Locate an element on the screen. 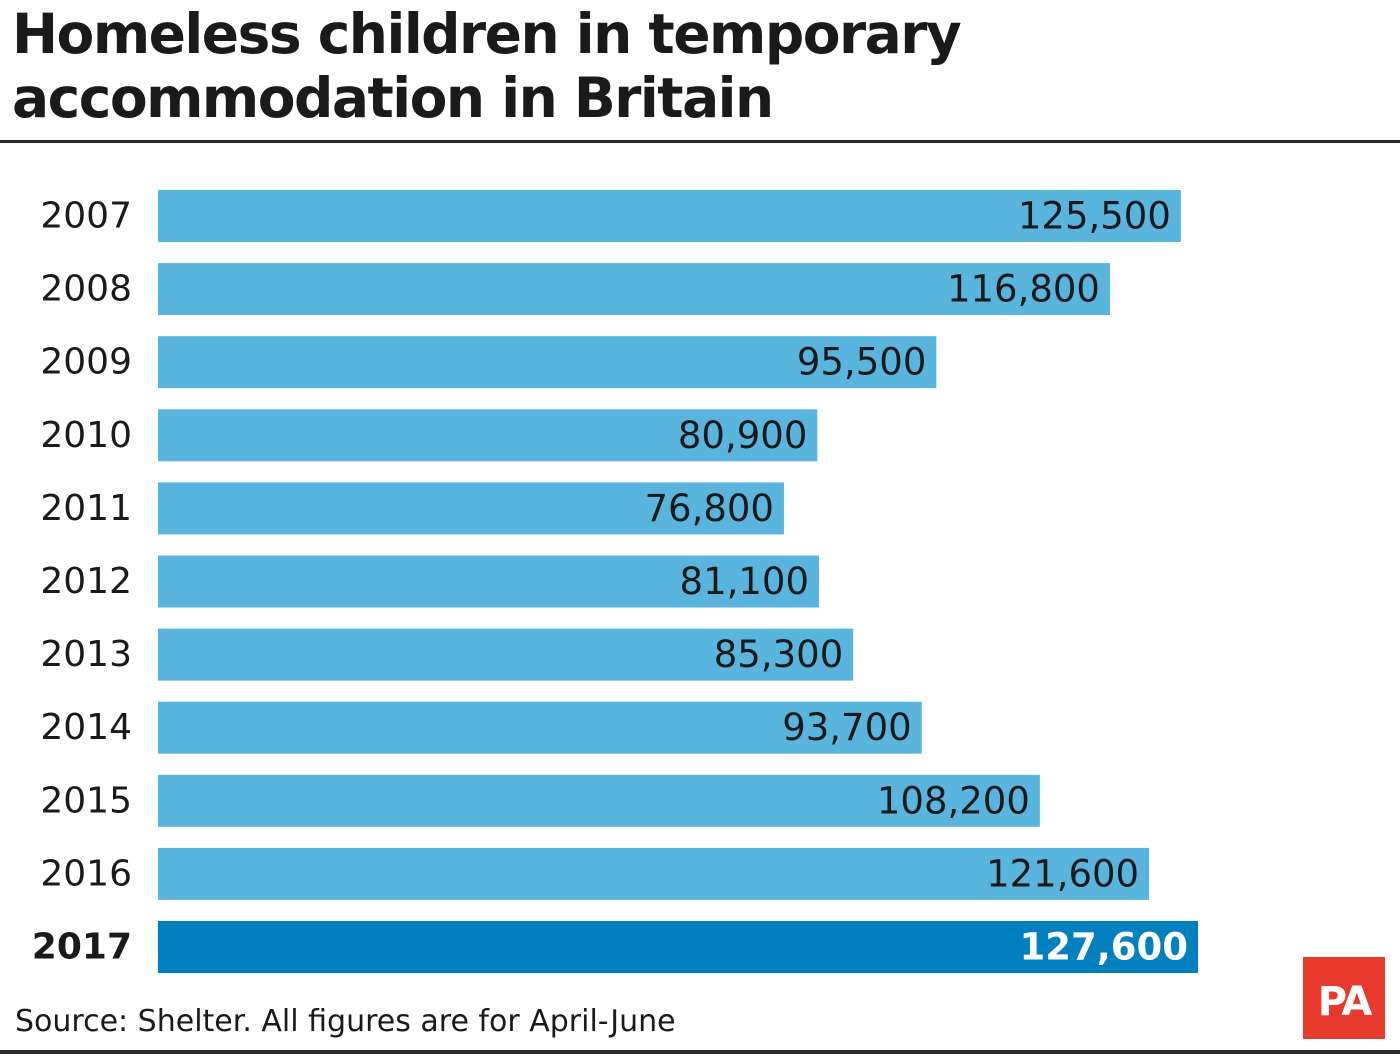  bar-2008 is located at coordinates (634, 289).